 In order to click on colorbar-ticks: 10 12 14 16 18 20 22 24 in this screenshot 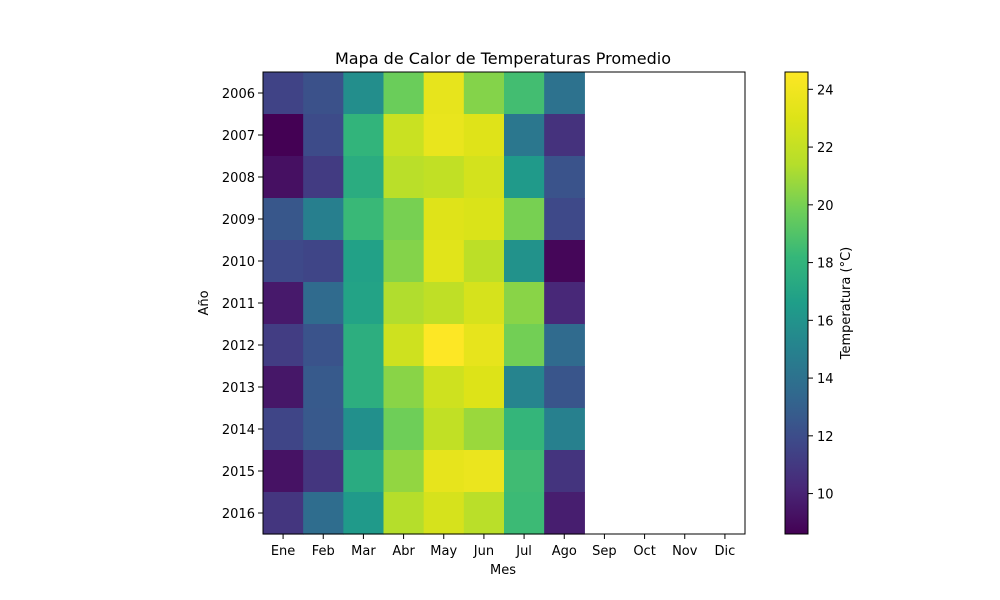, I will do `click(821, 293)`.